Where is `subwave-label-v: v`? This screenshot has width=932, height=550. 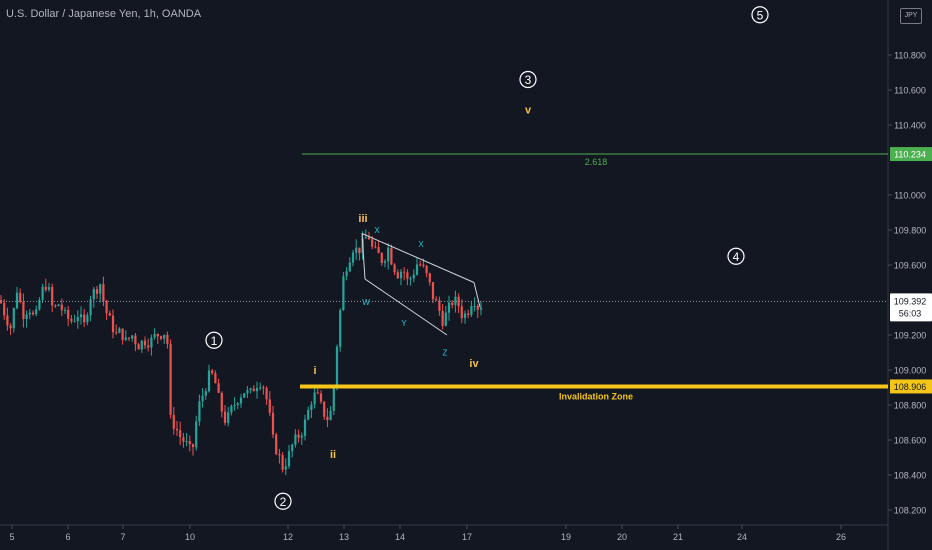 subwave-label-v: v is located at coordinates (528, 110).